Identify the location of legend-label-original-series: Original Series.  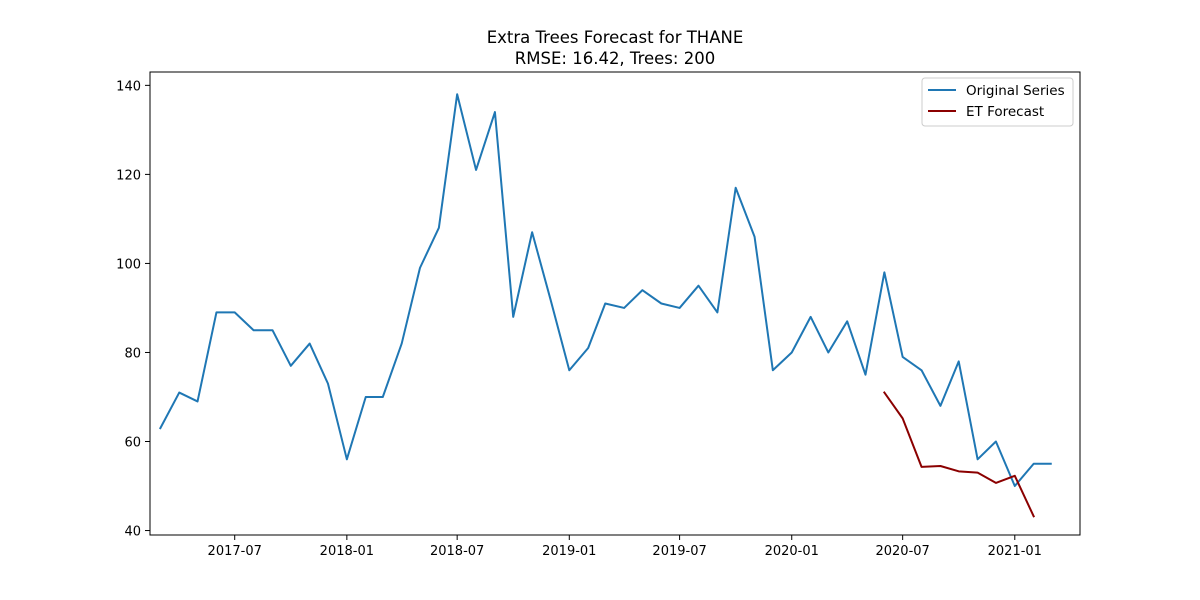
(1015, 91).